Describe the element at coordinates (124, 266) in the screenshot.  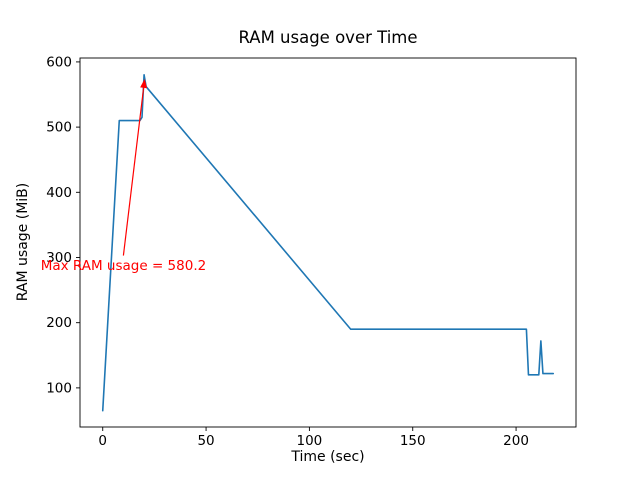
I see `annotation-text: Max RAM usage = 580.2` at that location.